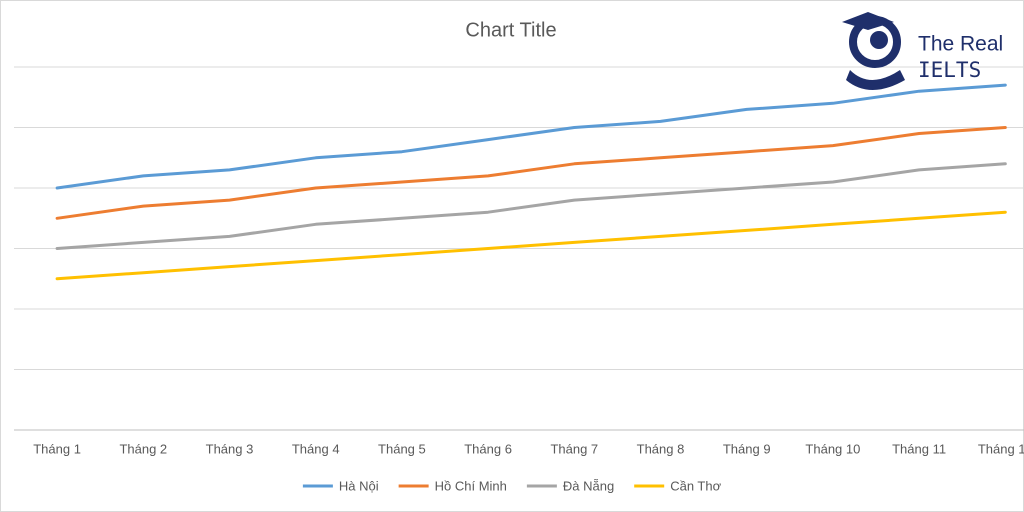 Image resolution: width=1024 pixels, height=512 pixels. Describe the element at coordinates (230, 448) in the screenshot. I see `x-tick-label: Tháng 3` at that location.